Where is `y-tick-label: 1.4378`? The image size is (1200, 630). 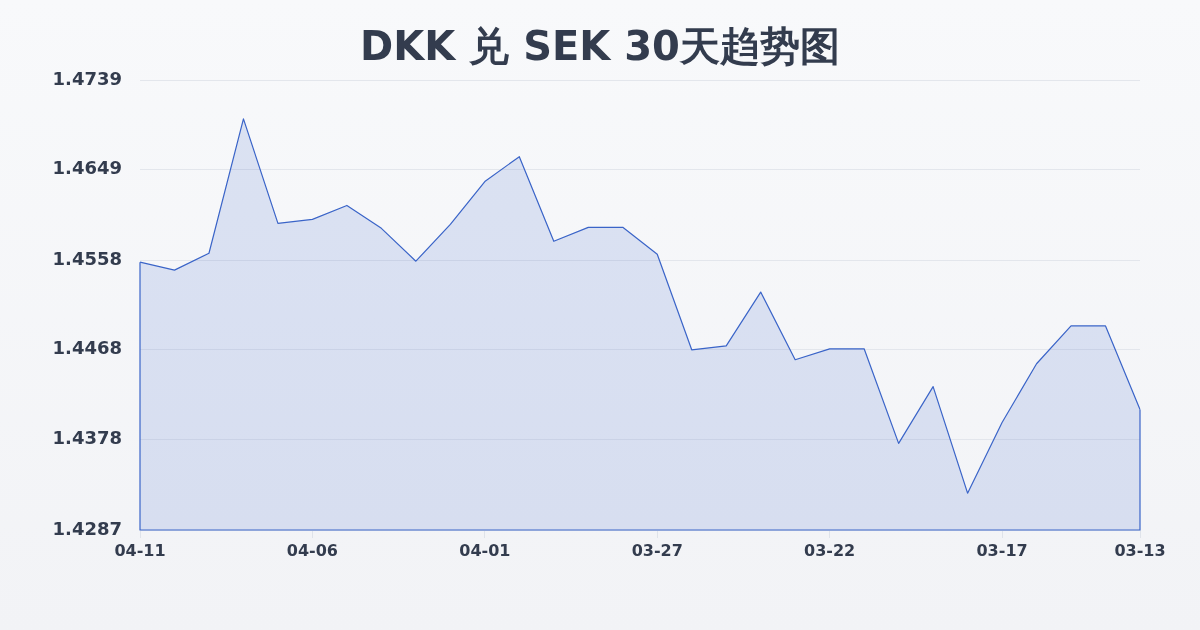
y-tick-label: 1.4378 is located at coordinates (87, 438).